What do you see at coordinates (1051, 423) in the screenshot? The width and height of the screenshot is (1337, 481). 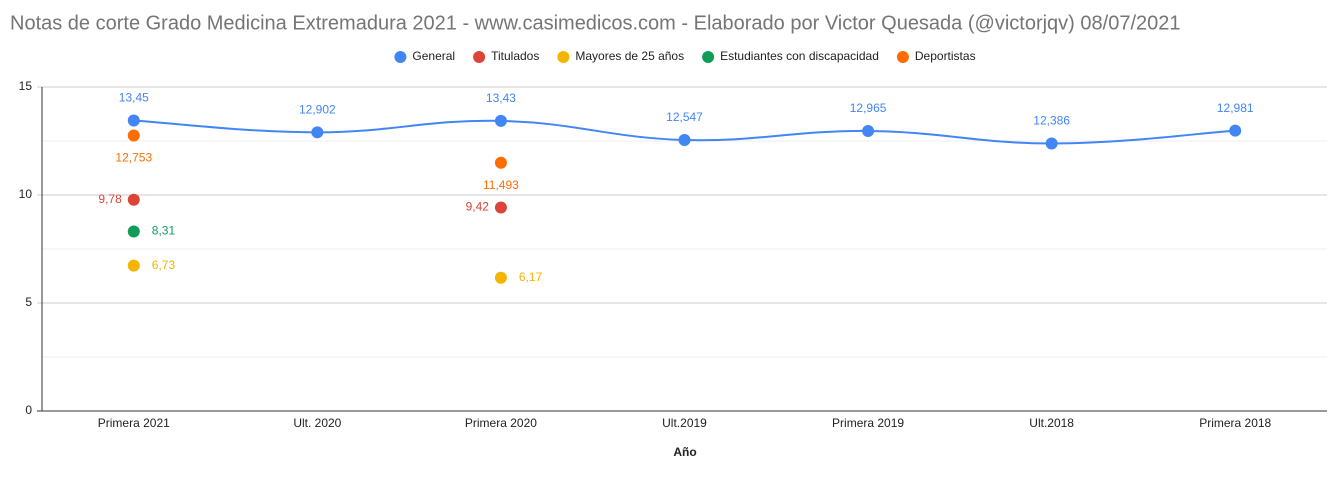 I see `x-tick-label: Ult.2018` at bounding box center [1051, 423].